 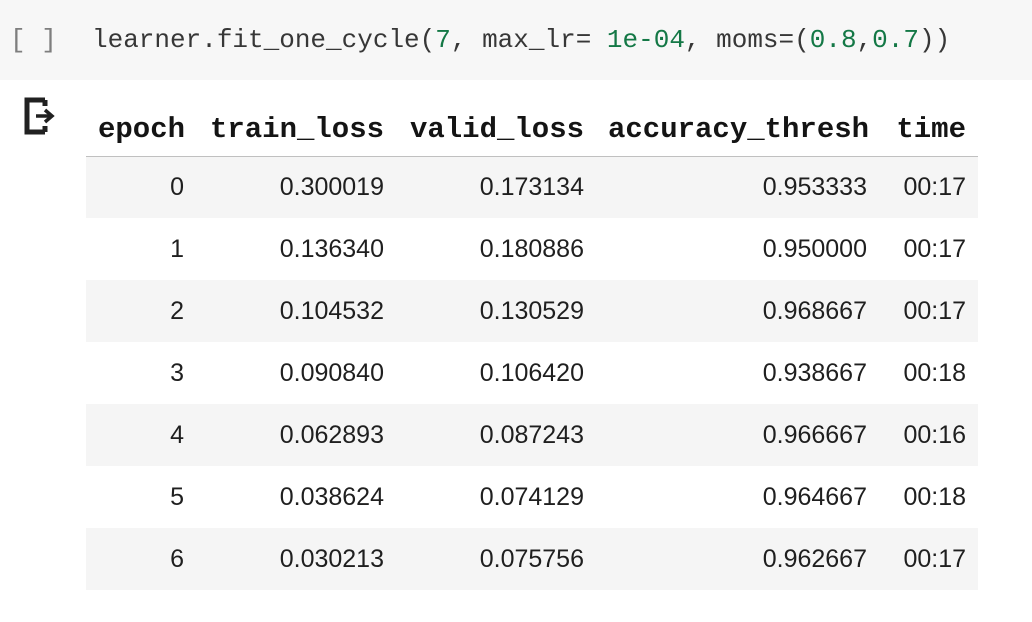 I want to click on table-cell-valid_loss: 0.075756, so click(x=531, y=558).